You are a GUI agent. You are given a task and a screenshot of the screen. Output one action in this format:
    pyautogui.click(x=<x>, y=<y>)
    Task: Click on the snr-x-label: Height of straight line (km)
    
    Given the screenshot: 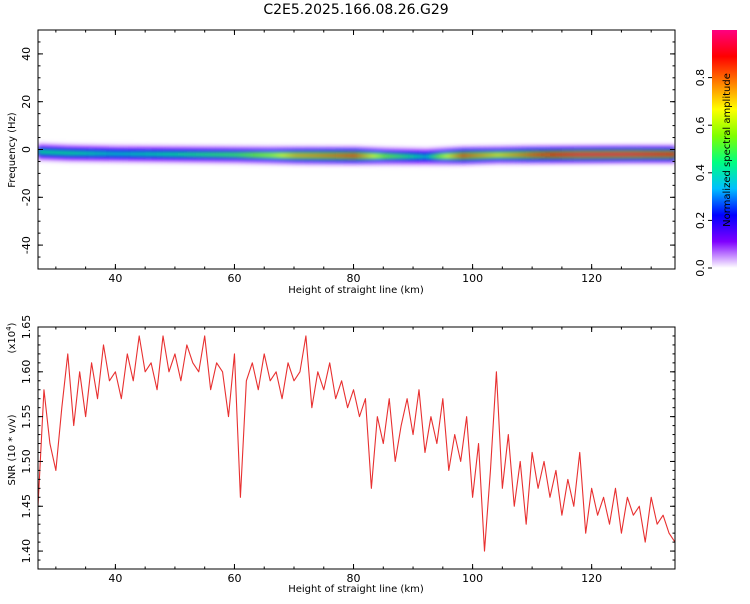 What is the action you would take?
    pyautogui.click(x=356, y=589)
    